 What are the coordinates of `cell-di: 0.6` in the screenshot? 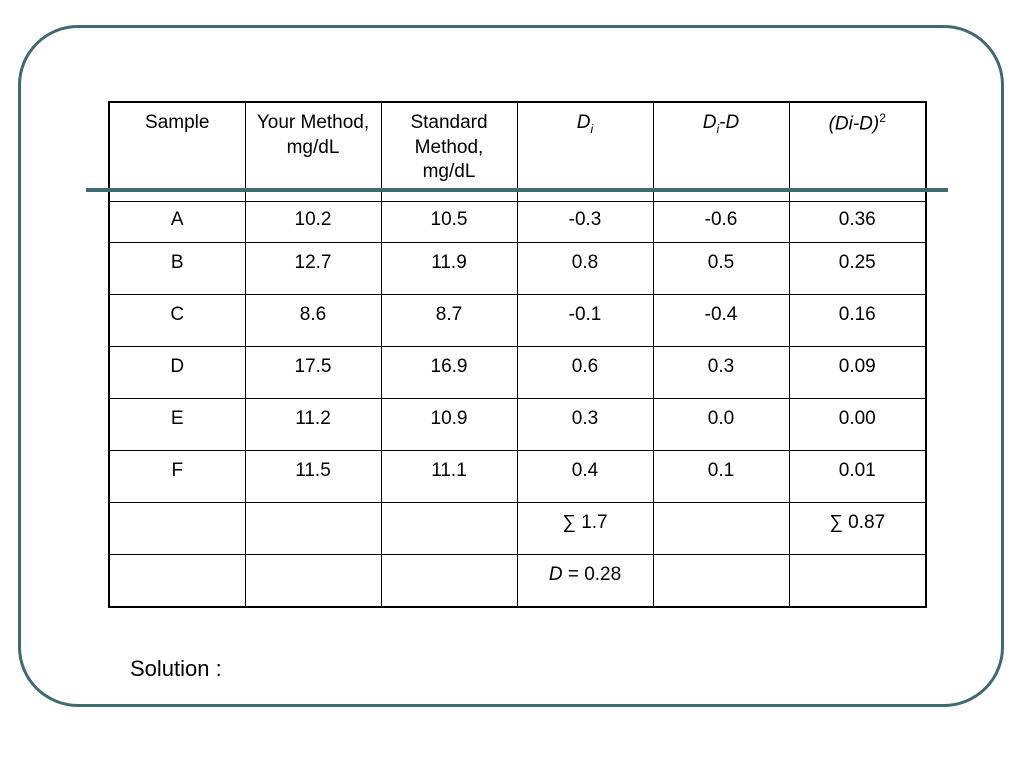 It's located at (585, 372).